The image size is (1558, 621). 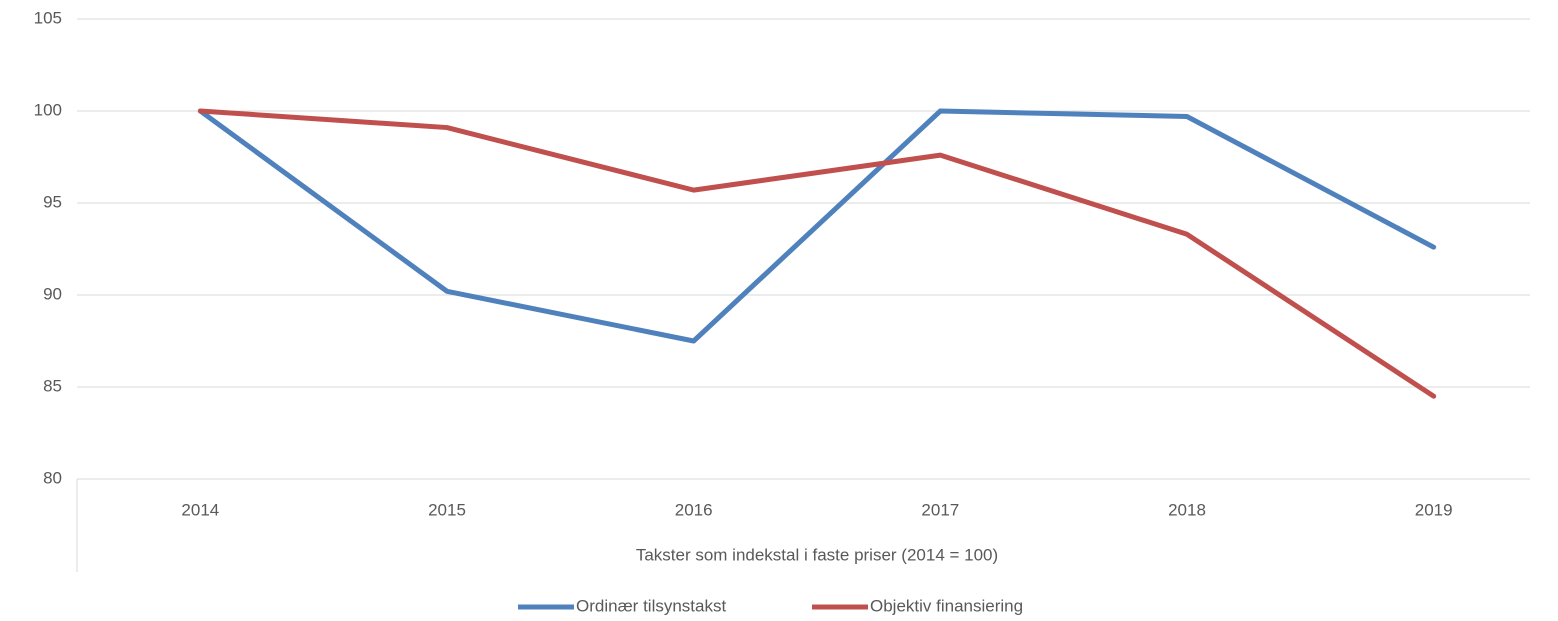 What do you see at coordinates (1187, 509) in the screenshot?
I see `x-tick-label: 2018` at bounding box center [1187, 509].